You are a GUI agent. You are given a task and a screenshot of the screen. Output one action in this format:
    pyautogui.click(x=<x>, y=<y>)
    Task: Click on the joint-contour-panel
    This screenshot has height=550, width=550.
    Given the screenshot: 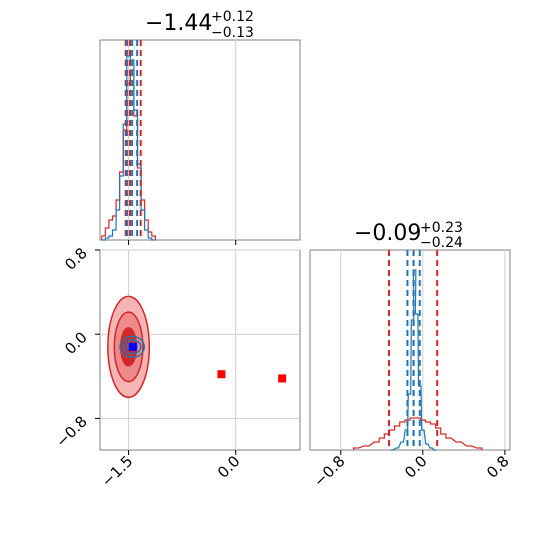 What is the action you would take?
    pyautogui.click(x=198, y=352)
    